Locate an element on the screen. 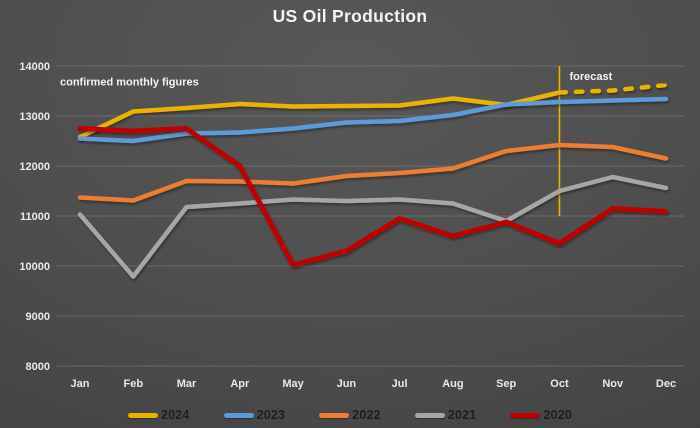 The height and width of the screenshot is (428, 700). chart-title: US Oil Production is located at coordinates (350, 16).